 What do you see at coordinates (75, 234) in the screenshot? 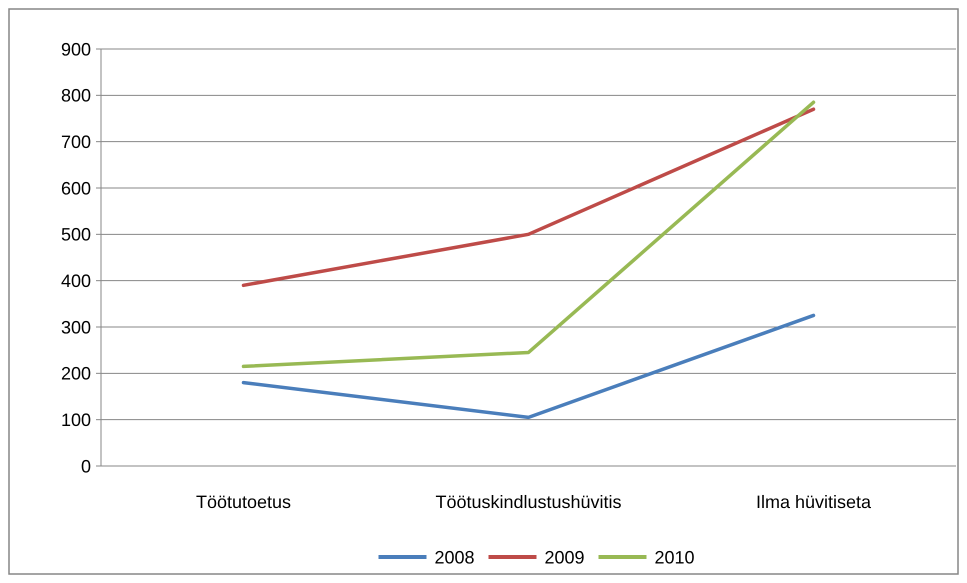
I see `y-tick-label: 500` at bounding box center [75, 234].